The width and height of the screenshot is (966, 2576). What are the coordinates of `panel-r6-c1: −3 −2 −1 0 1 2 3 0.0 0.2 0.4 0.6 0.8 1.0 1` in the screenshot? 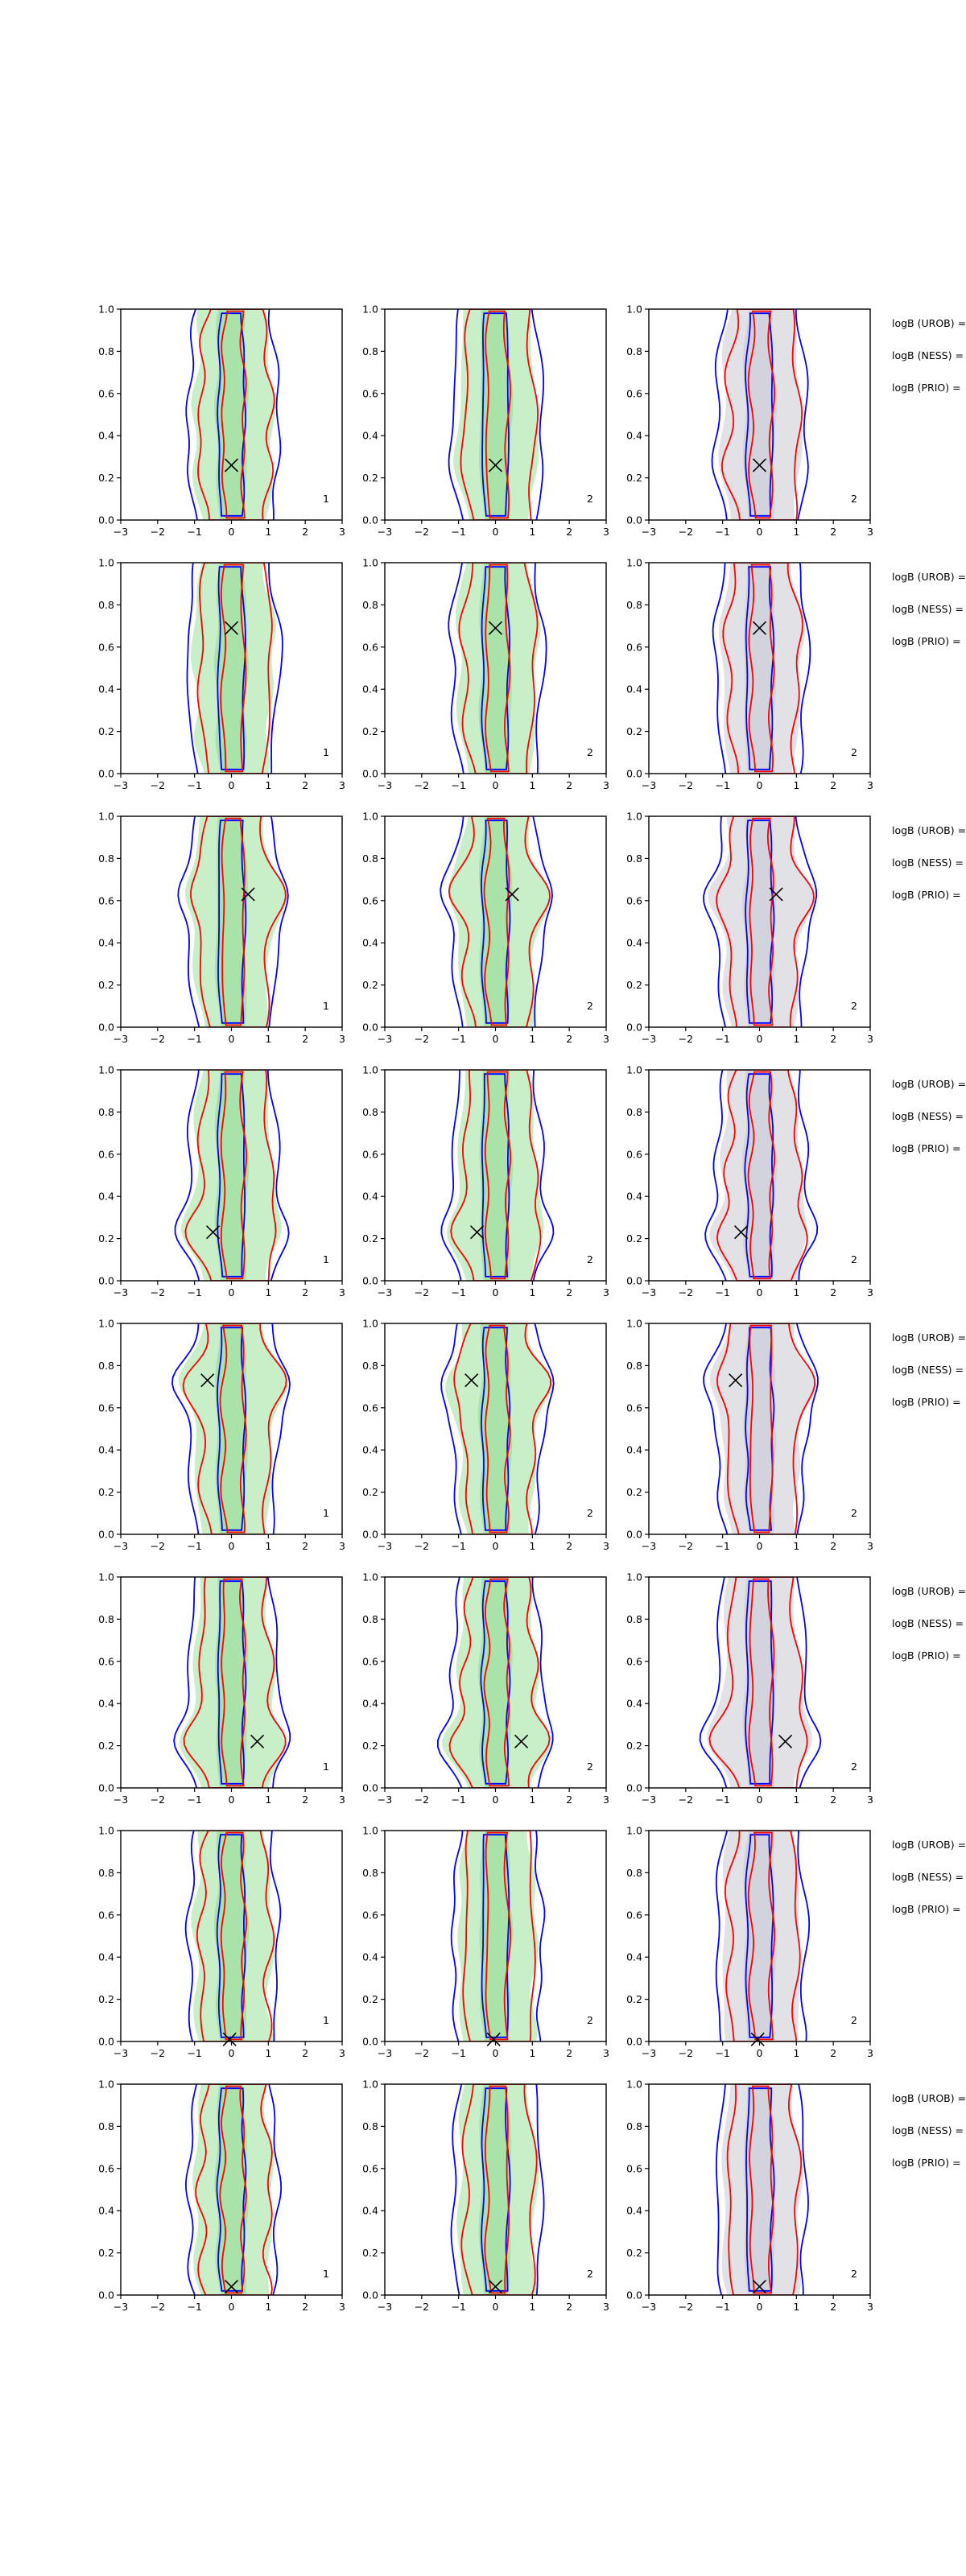 It's located at (221, 1688).